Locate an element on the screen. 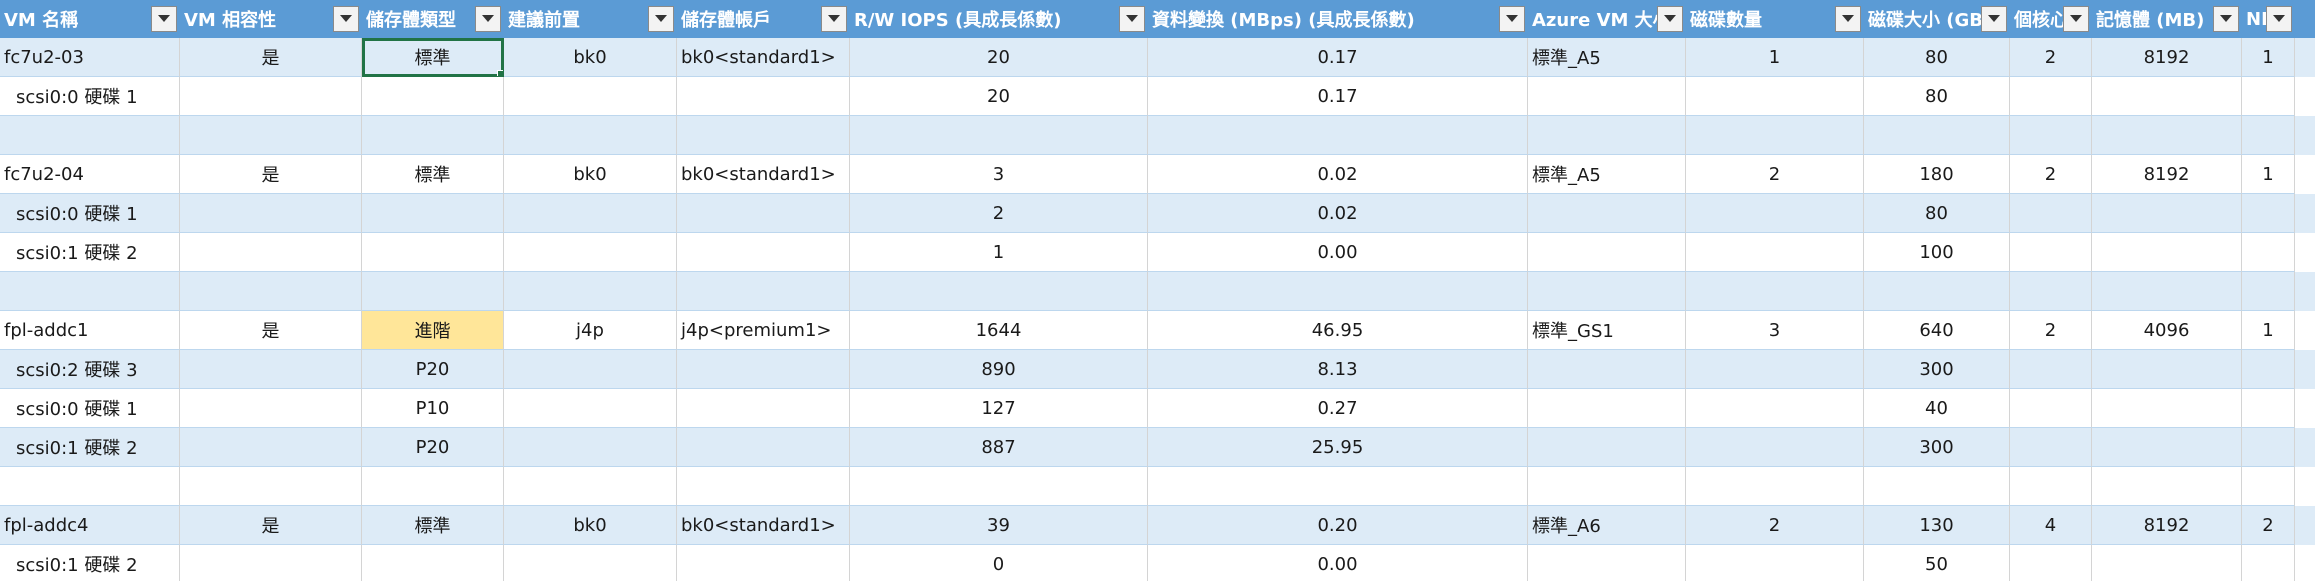 This screenshot has height=581, width=2315. cell-storage-account: j4p<premium1> is located at coordinates (763, 330).